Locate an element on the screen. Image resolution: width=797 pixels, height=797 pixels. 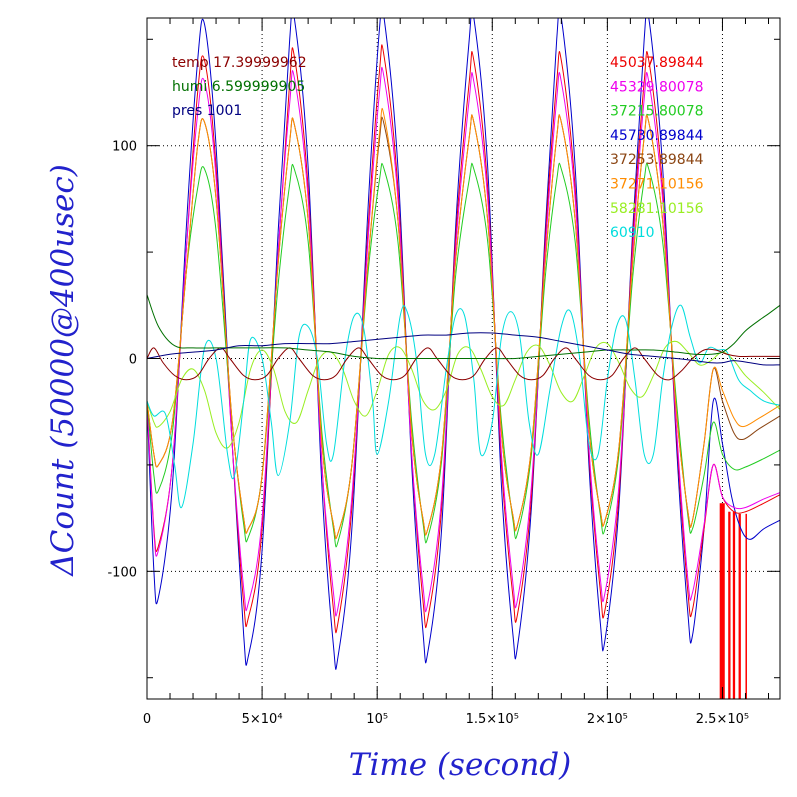
y-tick-label: 100 is located at coordinates (124, 147).